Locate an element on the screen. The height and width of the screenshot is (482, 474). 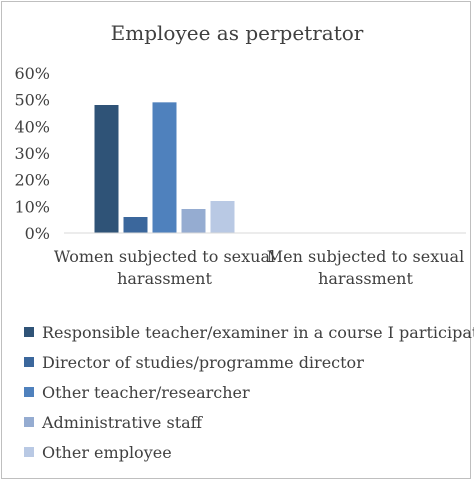
y-tick-label: 50% is located at coordinates (32, 100).